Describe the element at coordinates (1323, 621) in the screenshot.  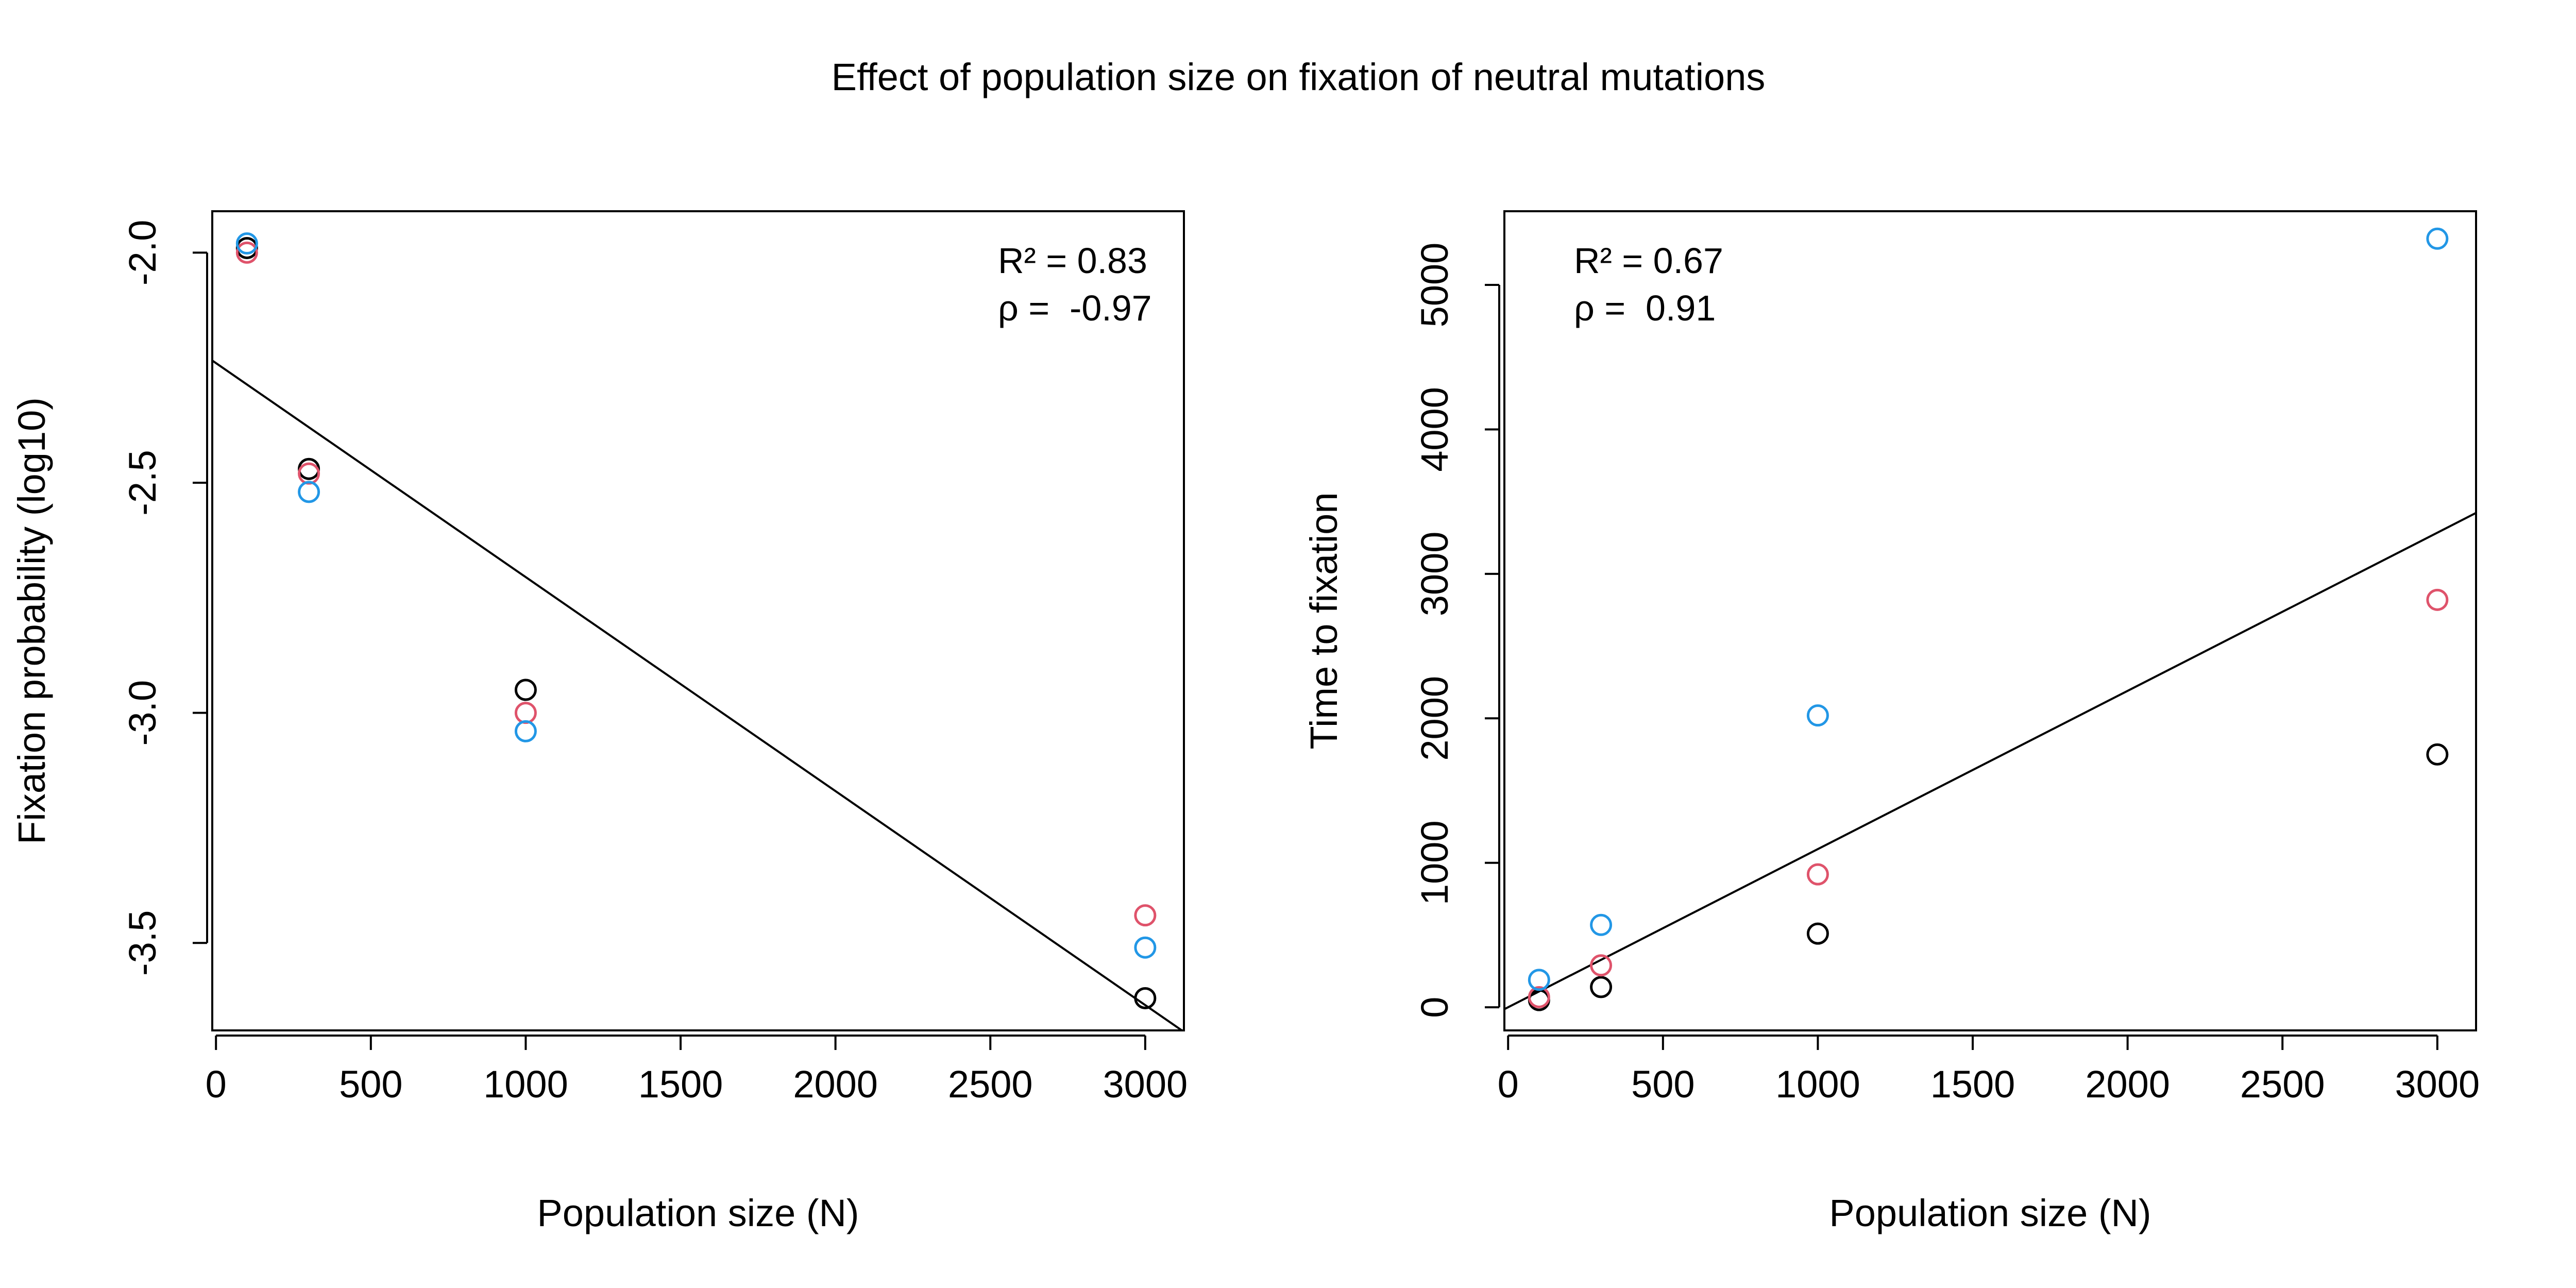
I see `y-axis-label: Time to fixation` at that location.